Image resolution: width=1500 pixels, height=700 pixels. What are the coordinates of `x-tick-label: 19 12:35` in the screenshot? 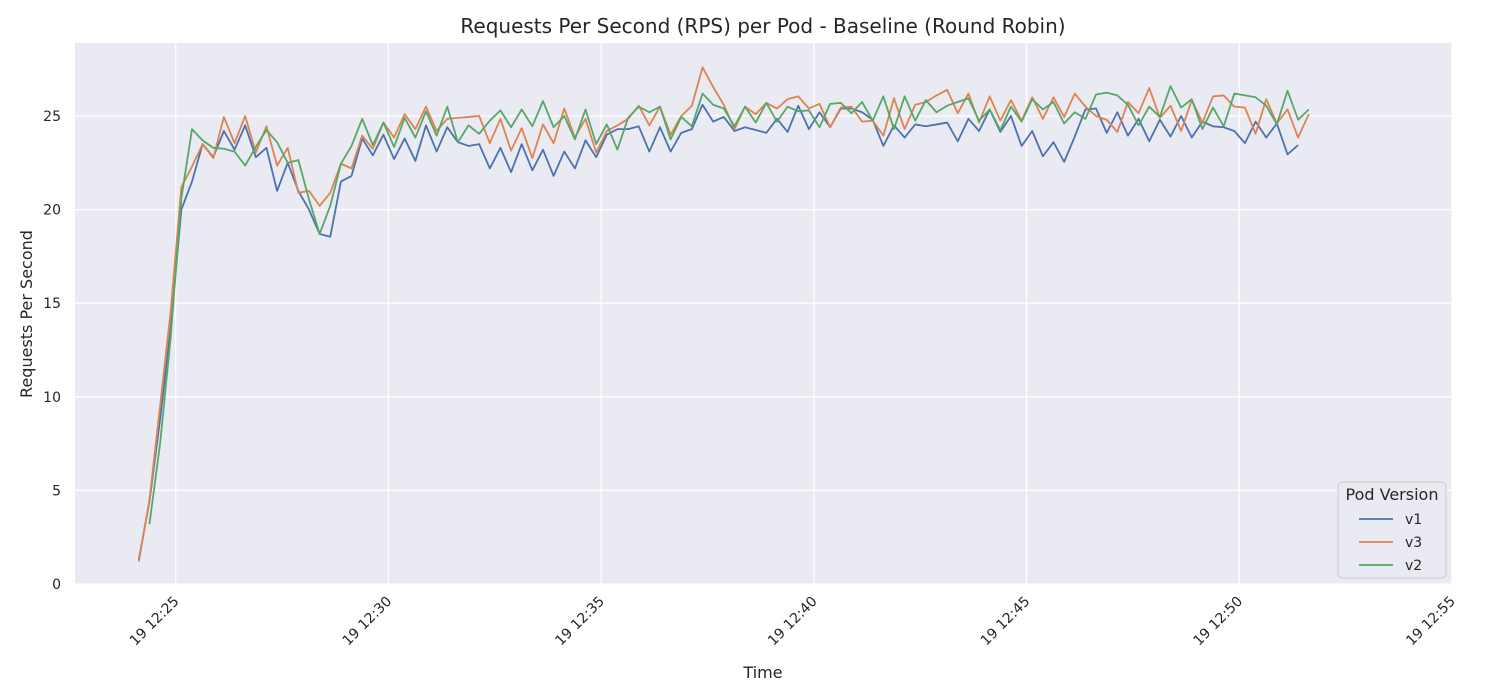 It's located at (580, 622).